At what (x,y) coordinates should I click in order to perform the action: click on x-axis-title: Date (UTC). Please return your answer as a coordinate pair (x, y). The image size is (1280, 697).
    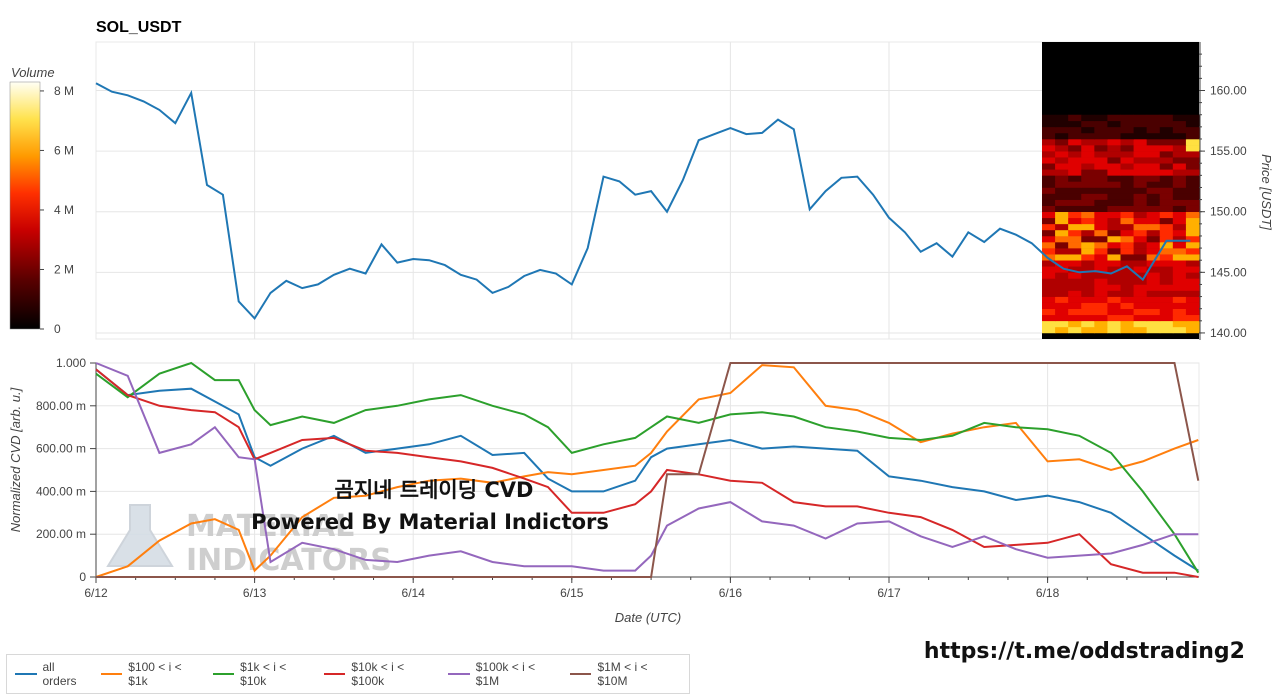
    Looking at the image, I should click on (648, 617).